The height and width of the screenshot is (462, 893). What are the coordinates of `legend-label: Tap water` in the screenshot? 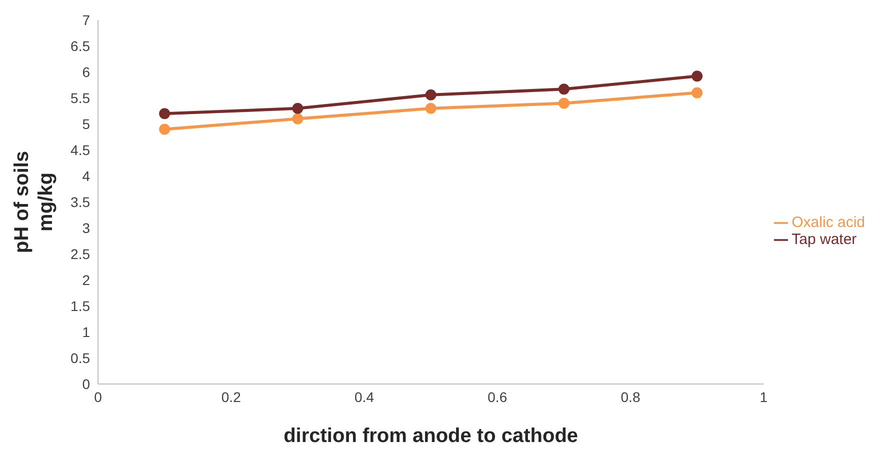 It's located at (824, 239).